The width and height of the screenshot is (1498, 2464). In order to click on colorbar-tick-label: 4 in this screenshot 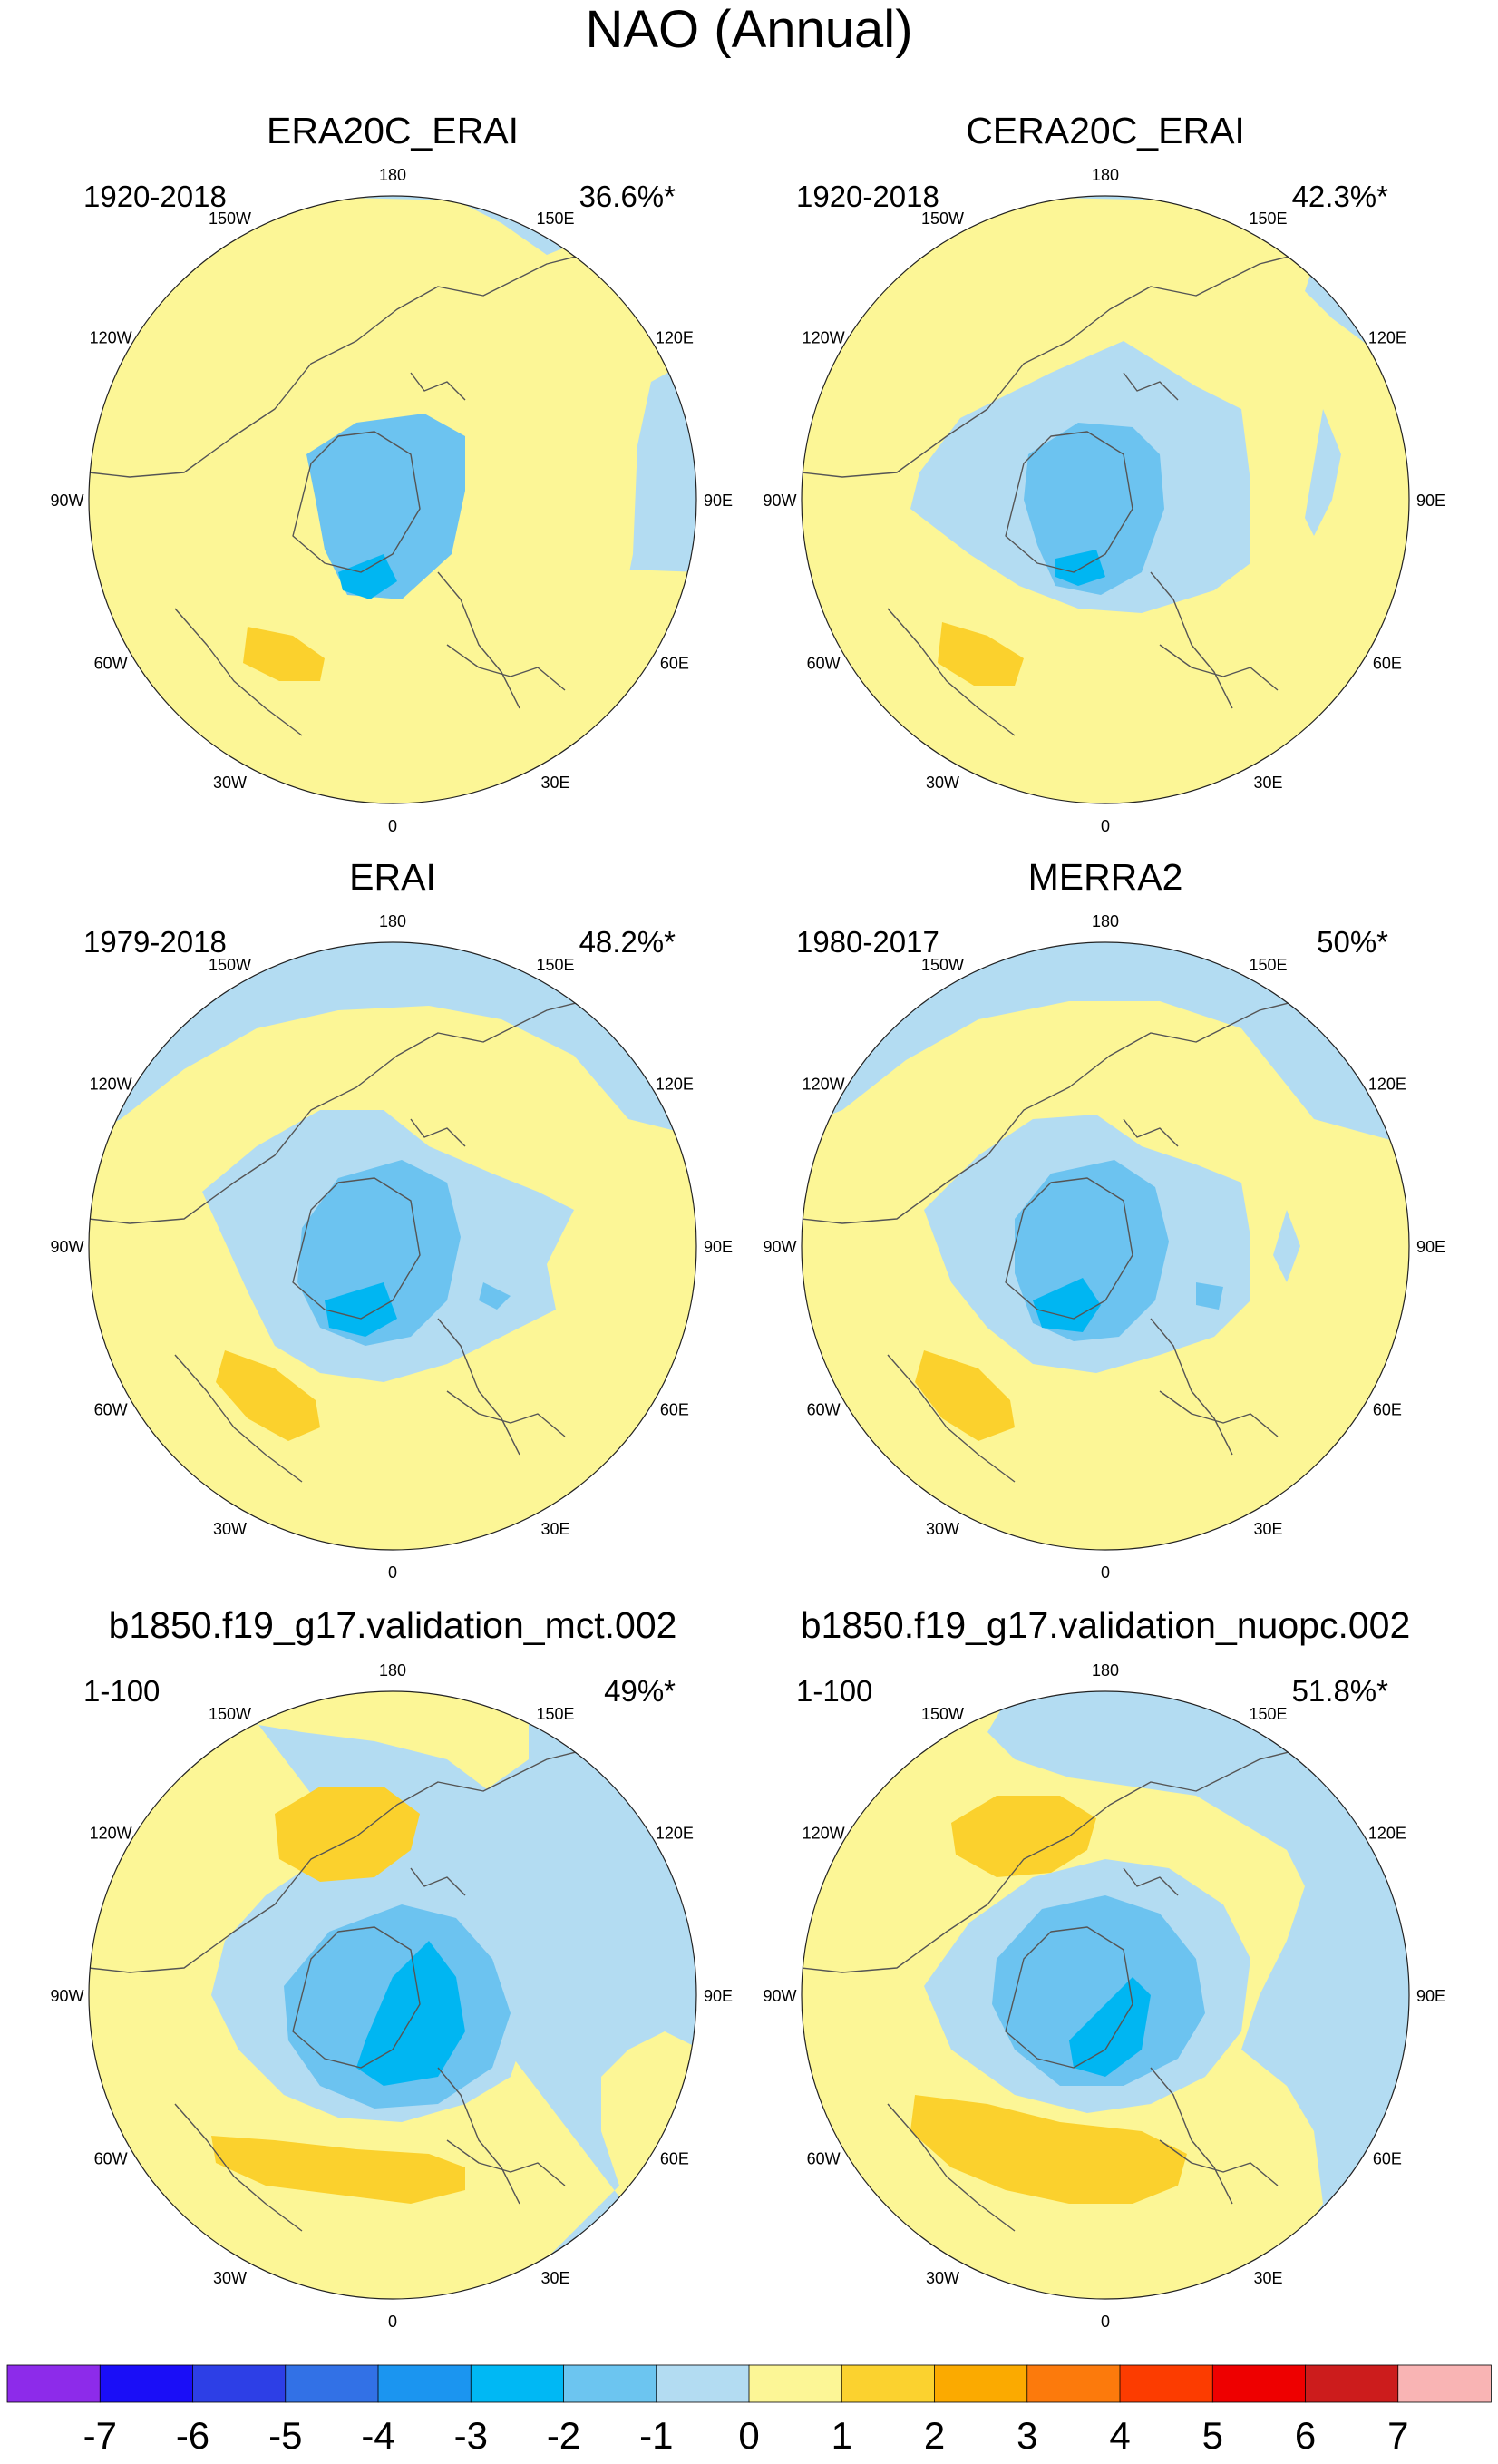, I will do `click(1119, 2435)`.